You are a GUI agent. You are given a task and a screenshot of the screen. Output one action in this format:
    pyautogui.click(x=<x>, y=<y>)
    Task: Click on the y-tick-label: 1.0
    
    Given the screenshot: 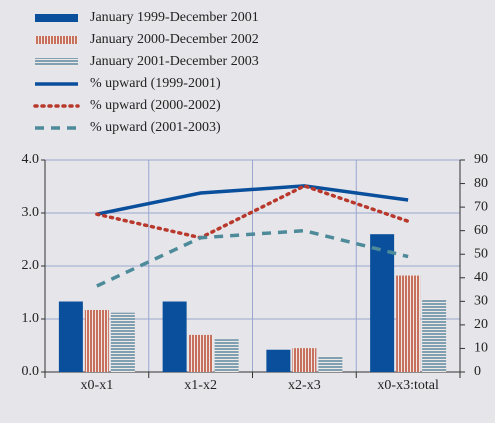 What is the action you would take?
    pyautogui.click(x=31, y=318)
    